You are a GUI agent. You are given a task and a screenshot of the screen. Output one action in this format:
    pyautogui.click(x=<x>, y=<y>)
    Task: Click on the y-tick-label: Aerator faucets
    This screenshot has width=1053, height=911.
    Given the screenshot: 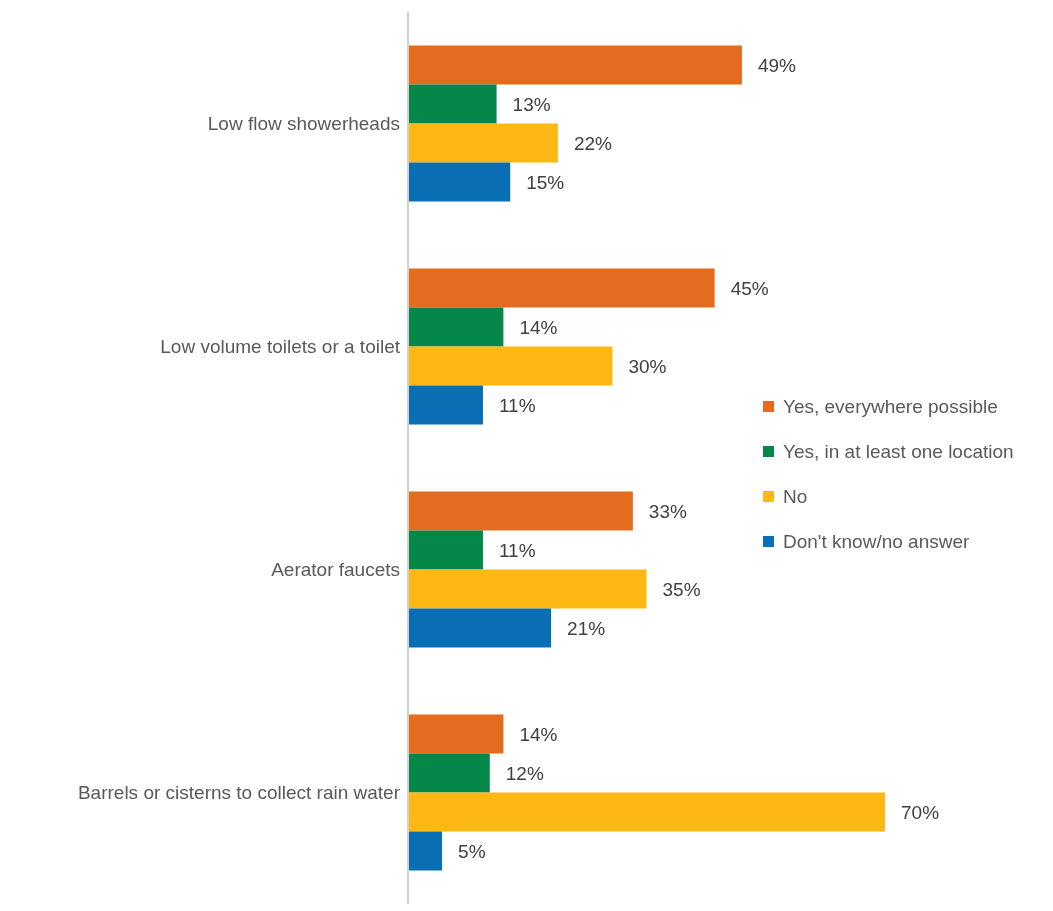 What is the action you would take?
    pyautogui.click(x=335, y=570)
    